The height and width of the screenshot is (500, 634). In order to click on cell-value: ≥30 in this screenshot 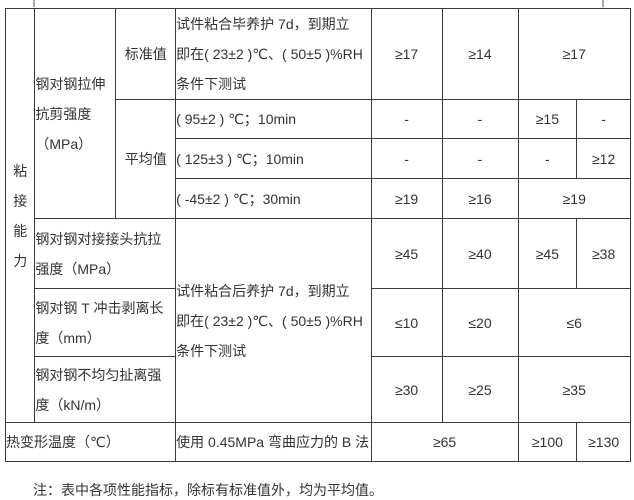, I will do `click(406, 389)`.